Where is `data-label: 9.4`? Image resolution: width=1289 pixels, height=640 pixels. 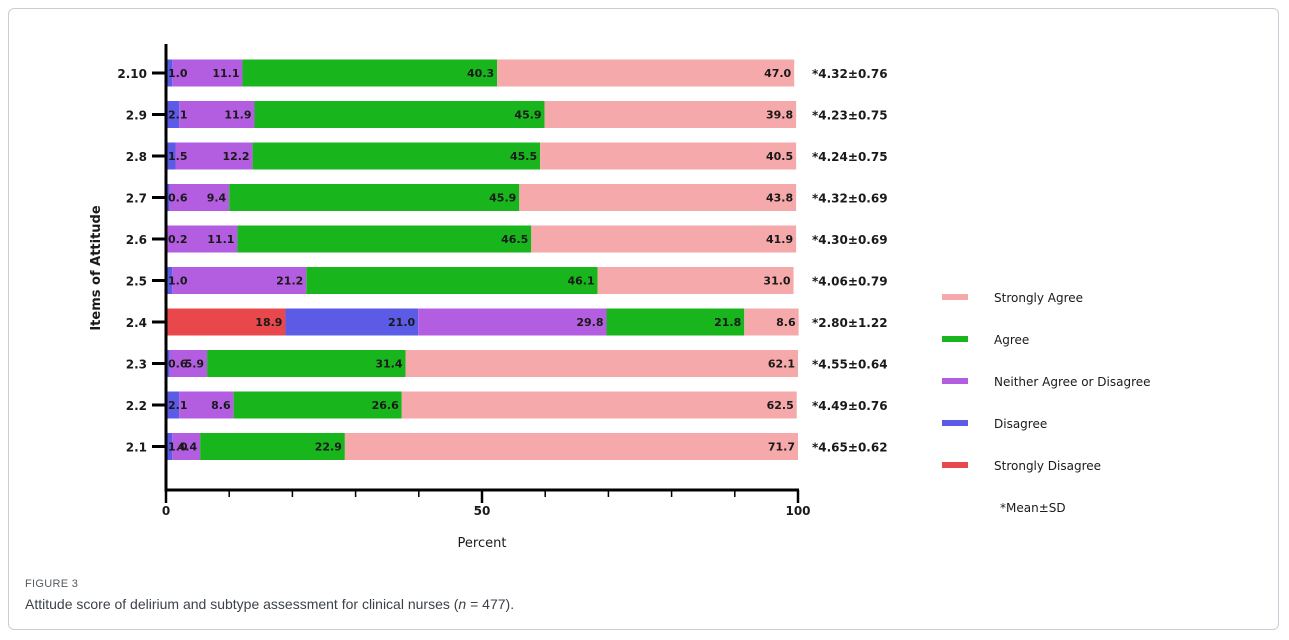
data-label: 9.4 is located at coordinates (217, 198).